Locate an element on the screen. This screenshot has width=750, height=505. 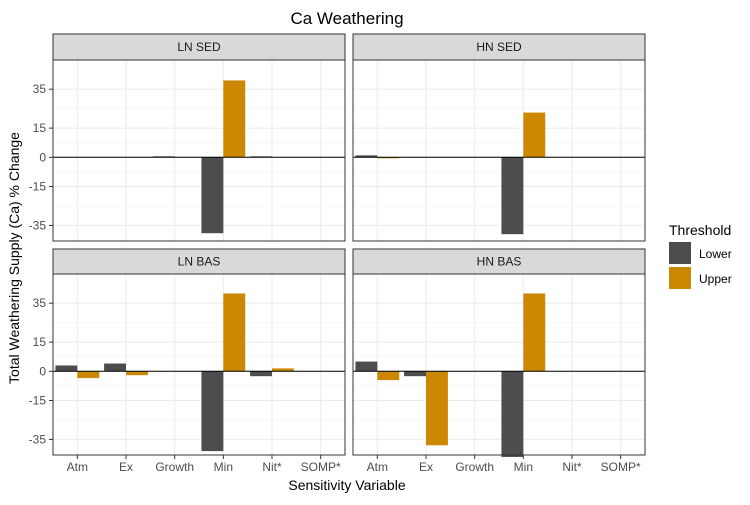
facet-strip-label: HN BAS is located at coordinates (499, 262).